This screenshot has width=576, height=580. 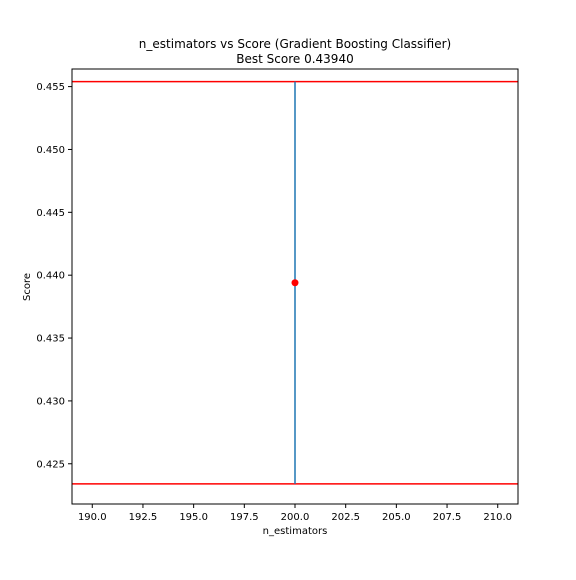 I want to click on x-tick-label: 202.5, so click(x=345, y=517).